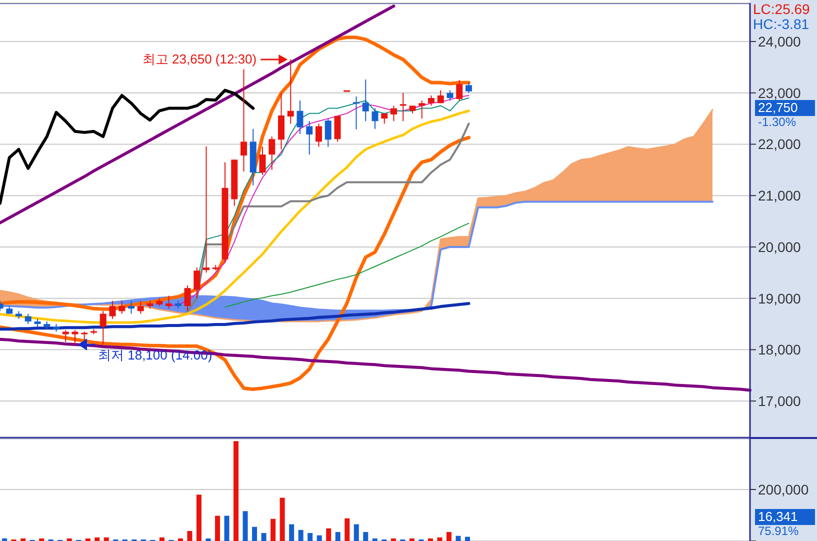 The image size is (817, 541). Describe the element at coordinates (783, 489) in the screenshot. I see `y-tick-label: 200,000` at that location.